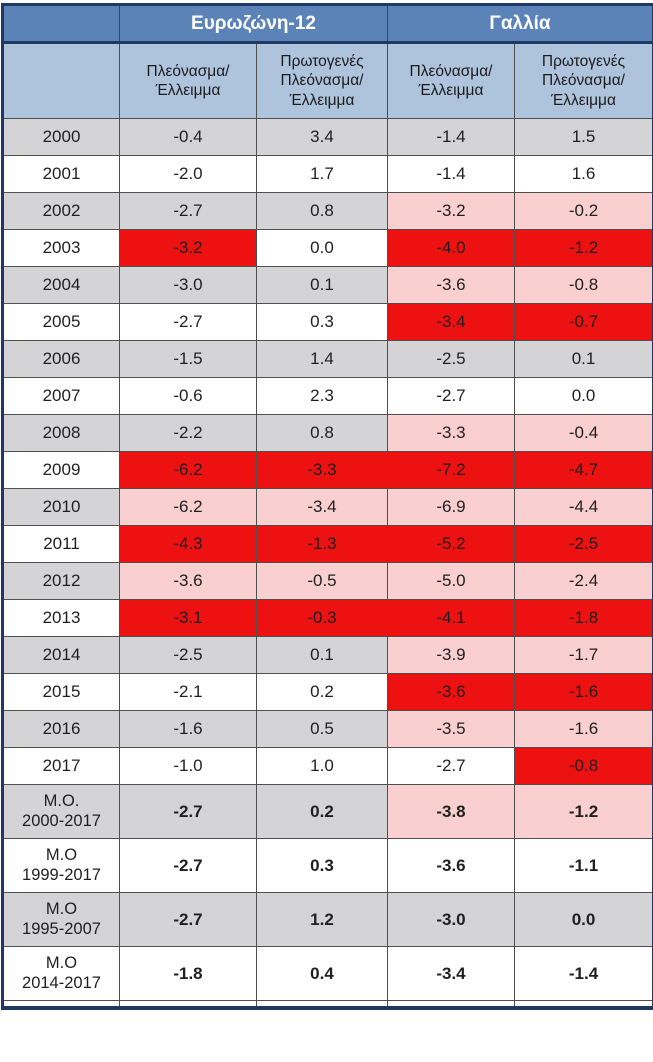 The width and height of the screenshot is (653, 1062). I want to click on year-column-header, so click(61, 80).